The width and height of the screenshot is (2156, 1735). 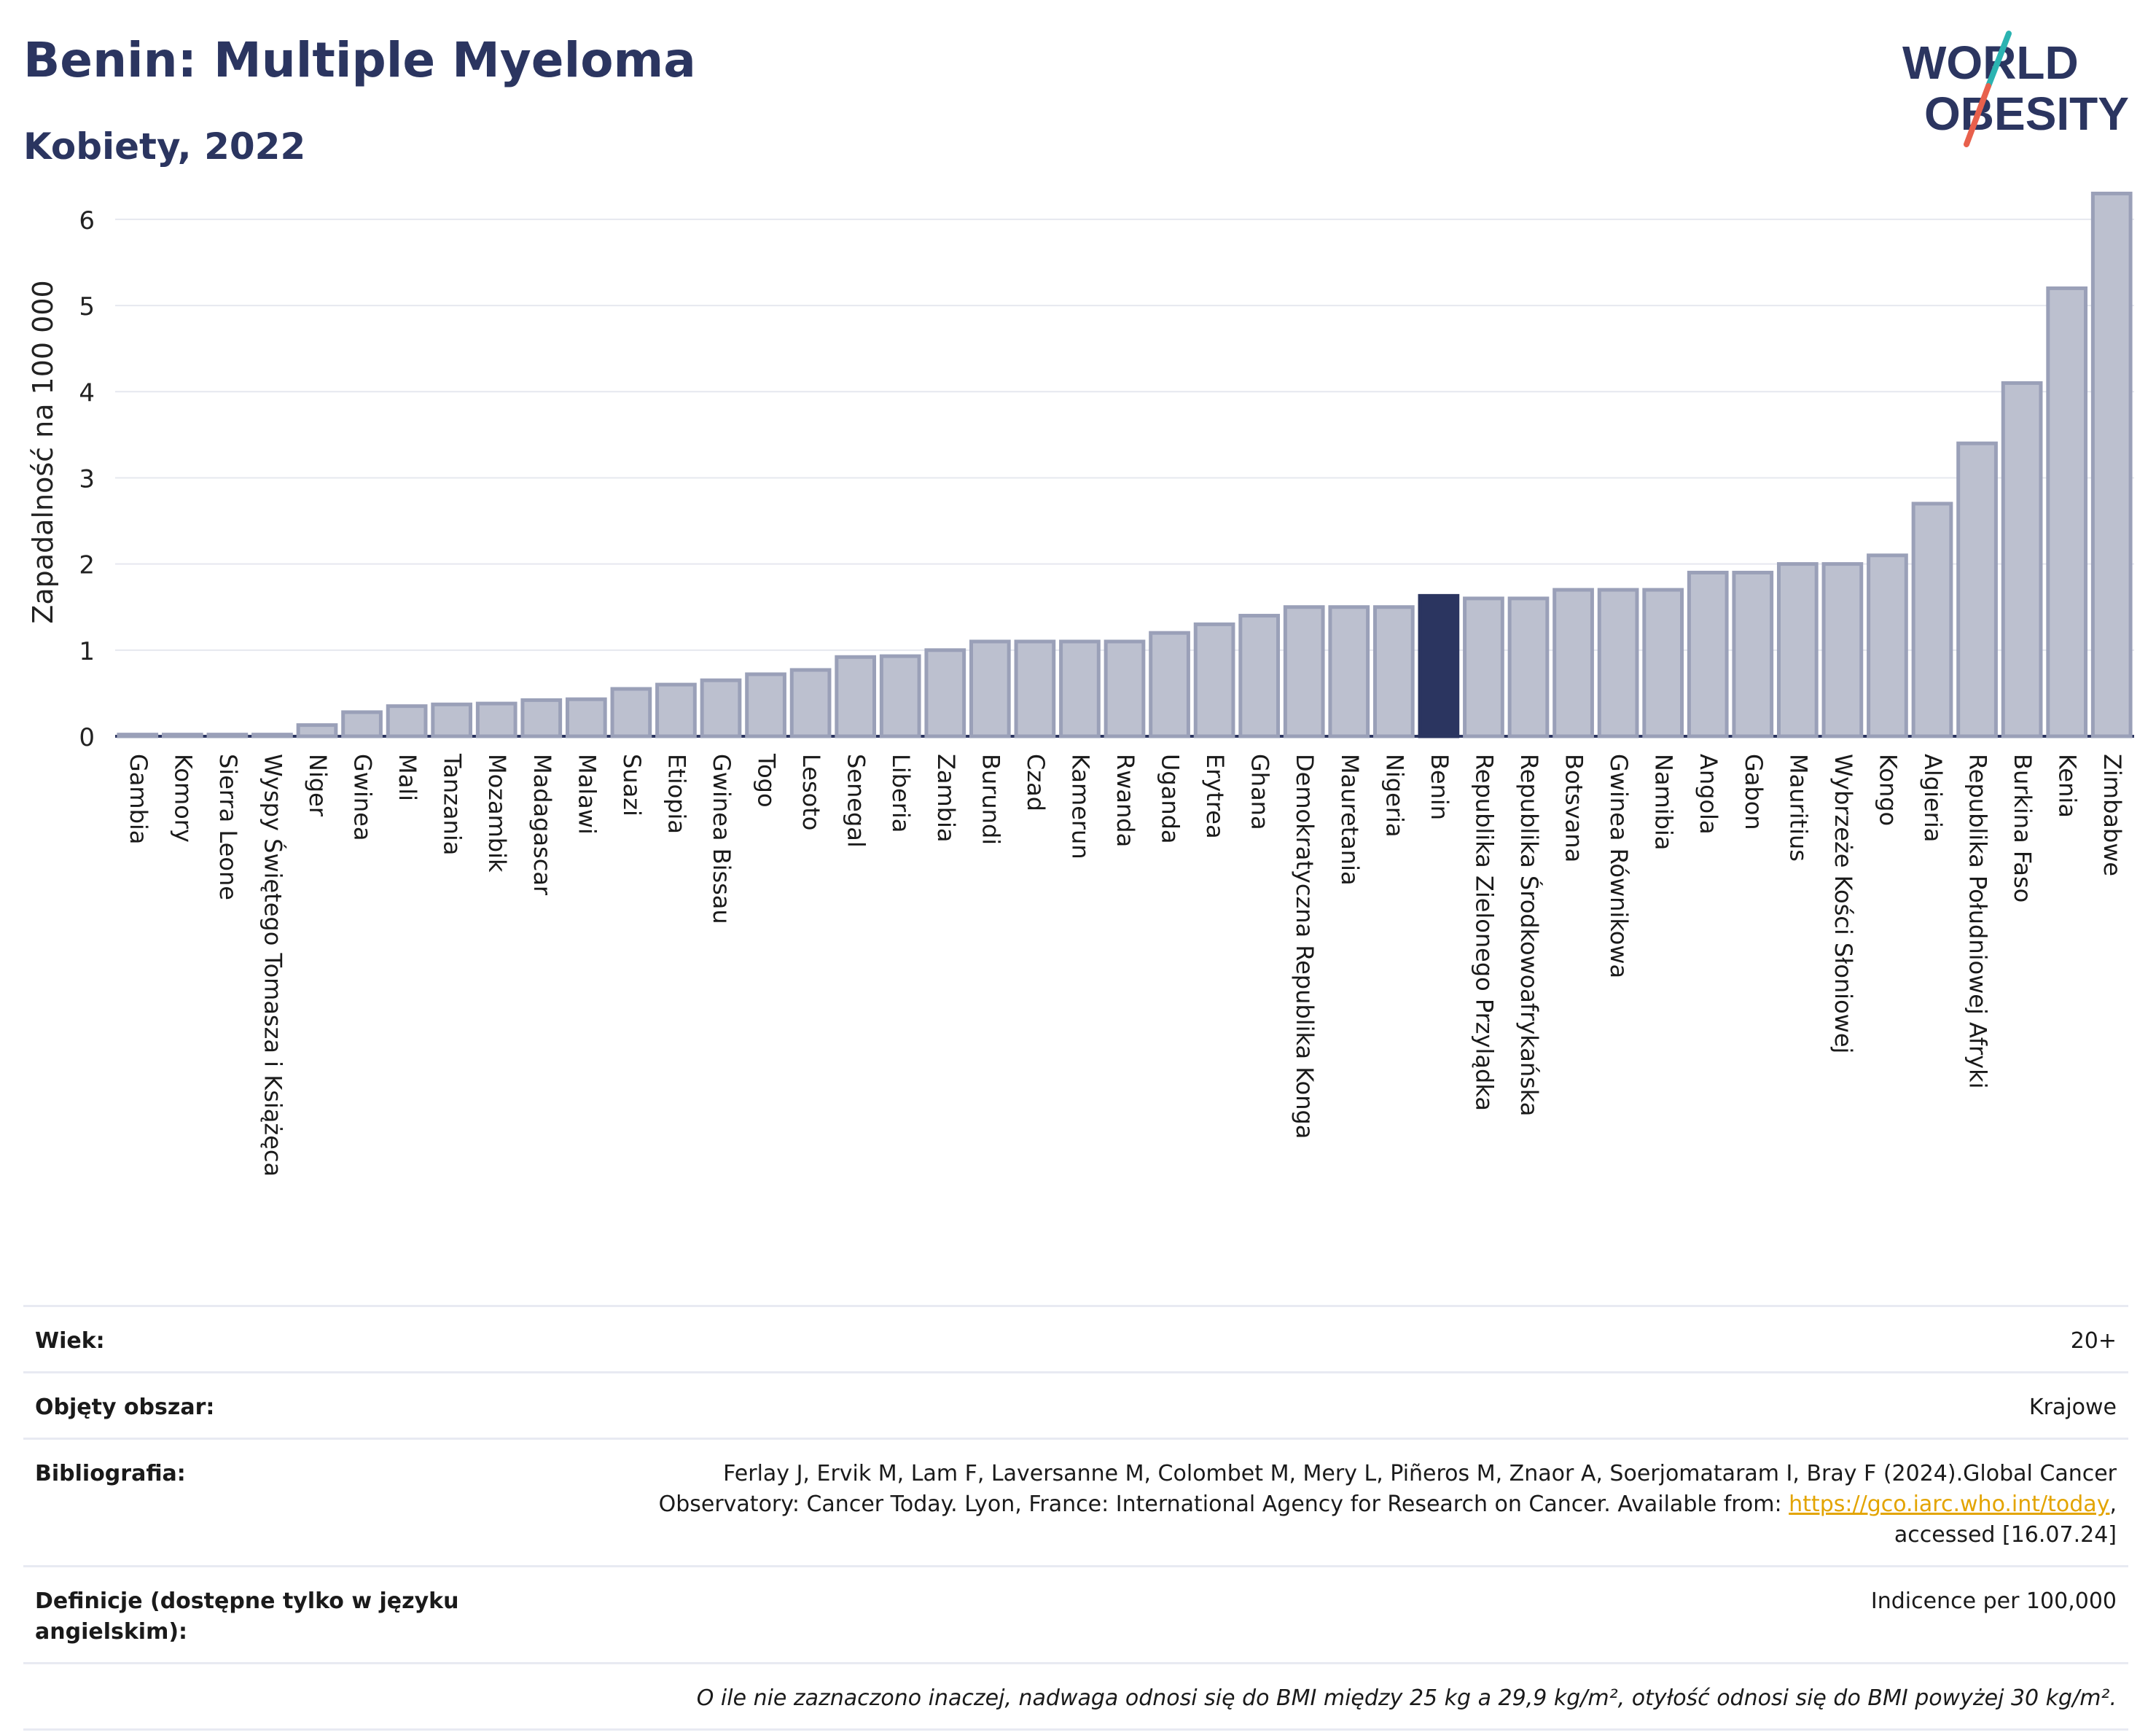 I want to click on bar-republika-środkowoafrykańska, so click(x=1528, y=667).